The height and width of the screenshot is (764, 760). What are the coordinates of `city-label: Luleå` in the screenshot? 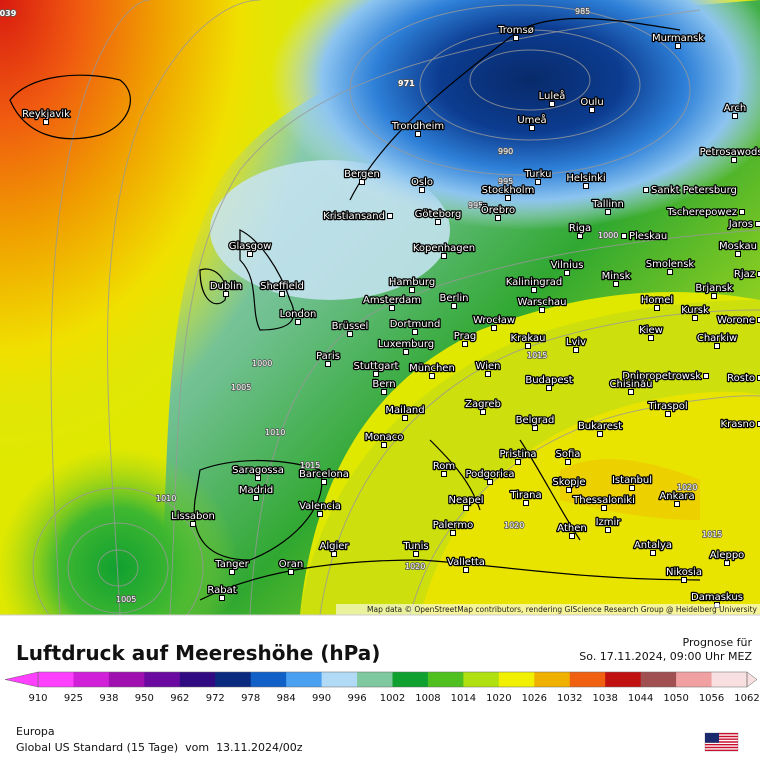 It's located at (552, 95).